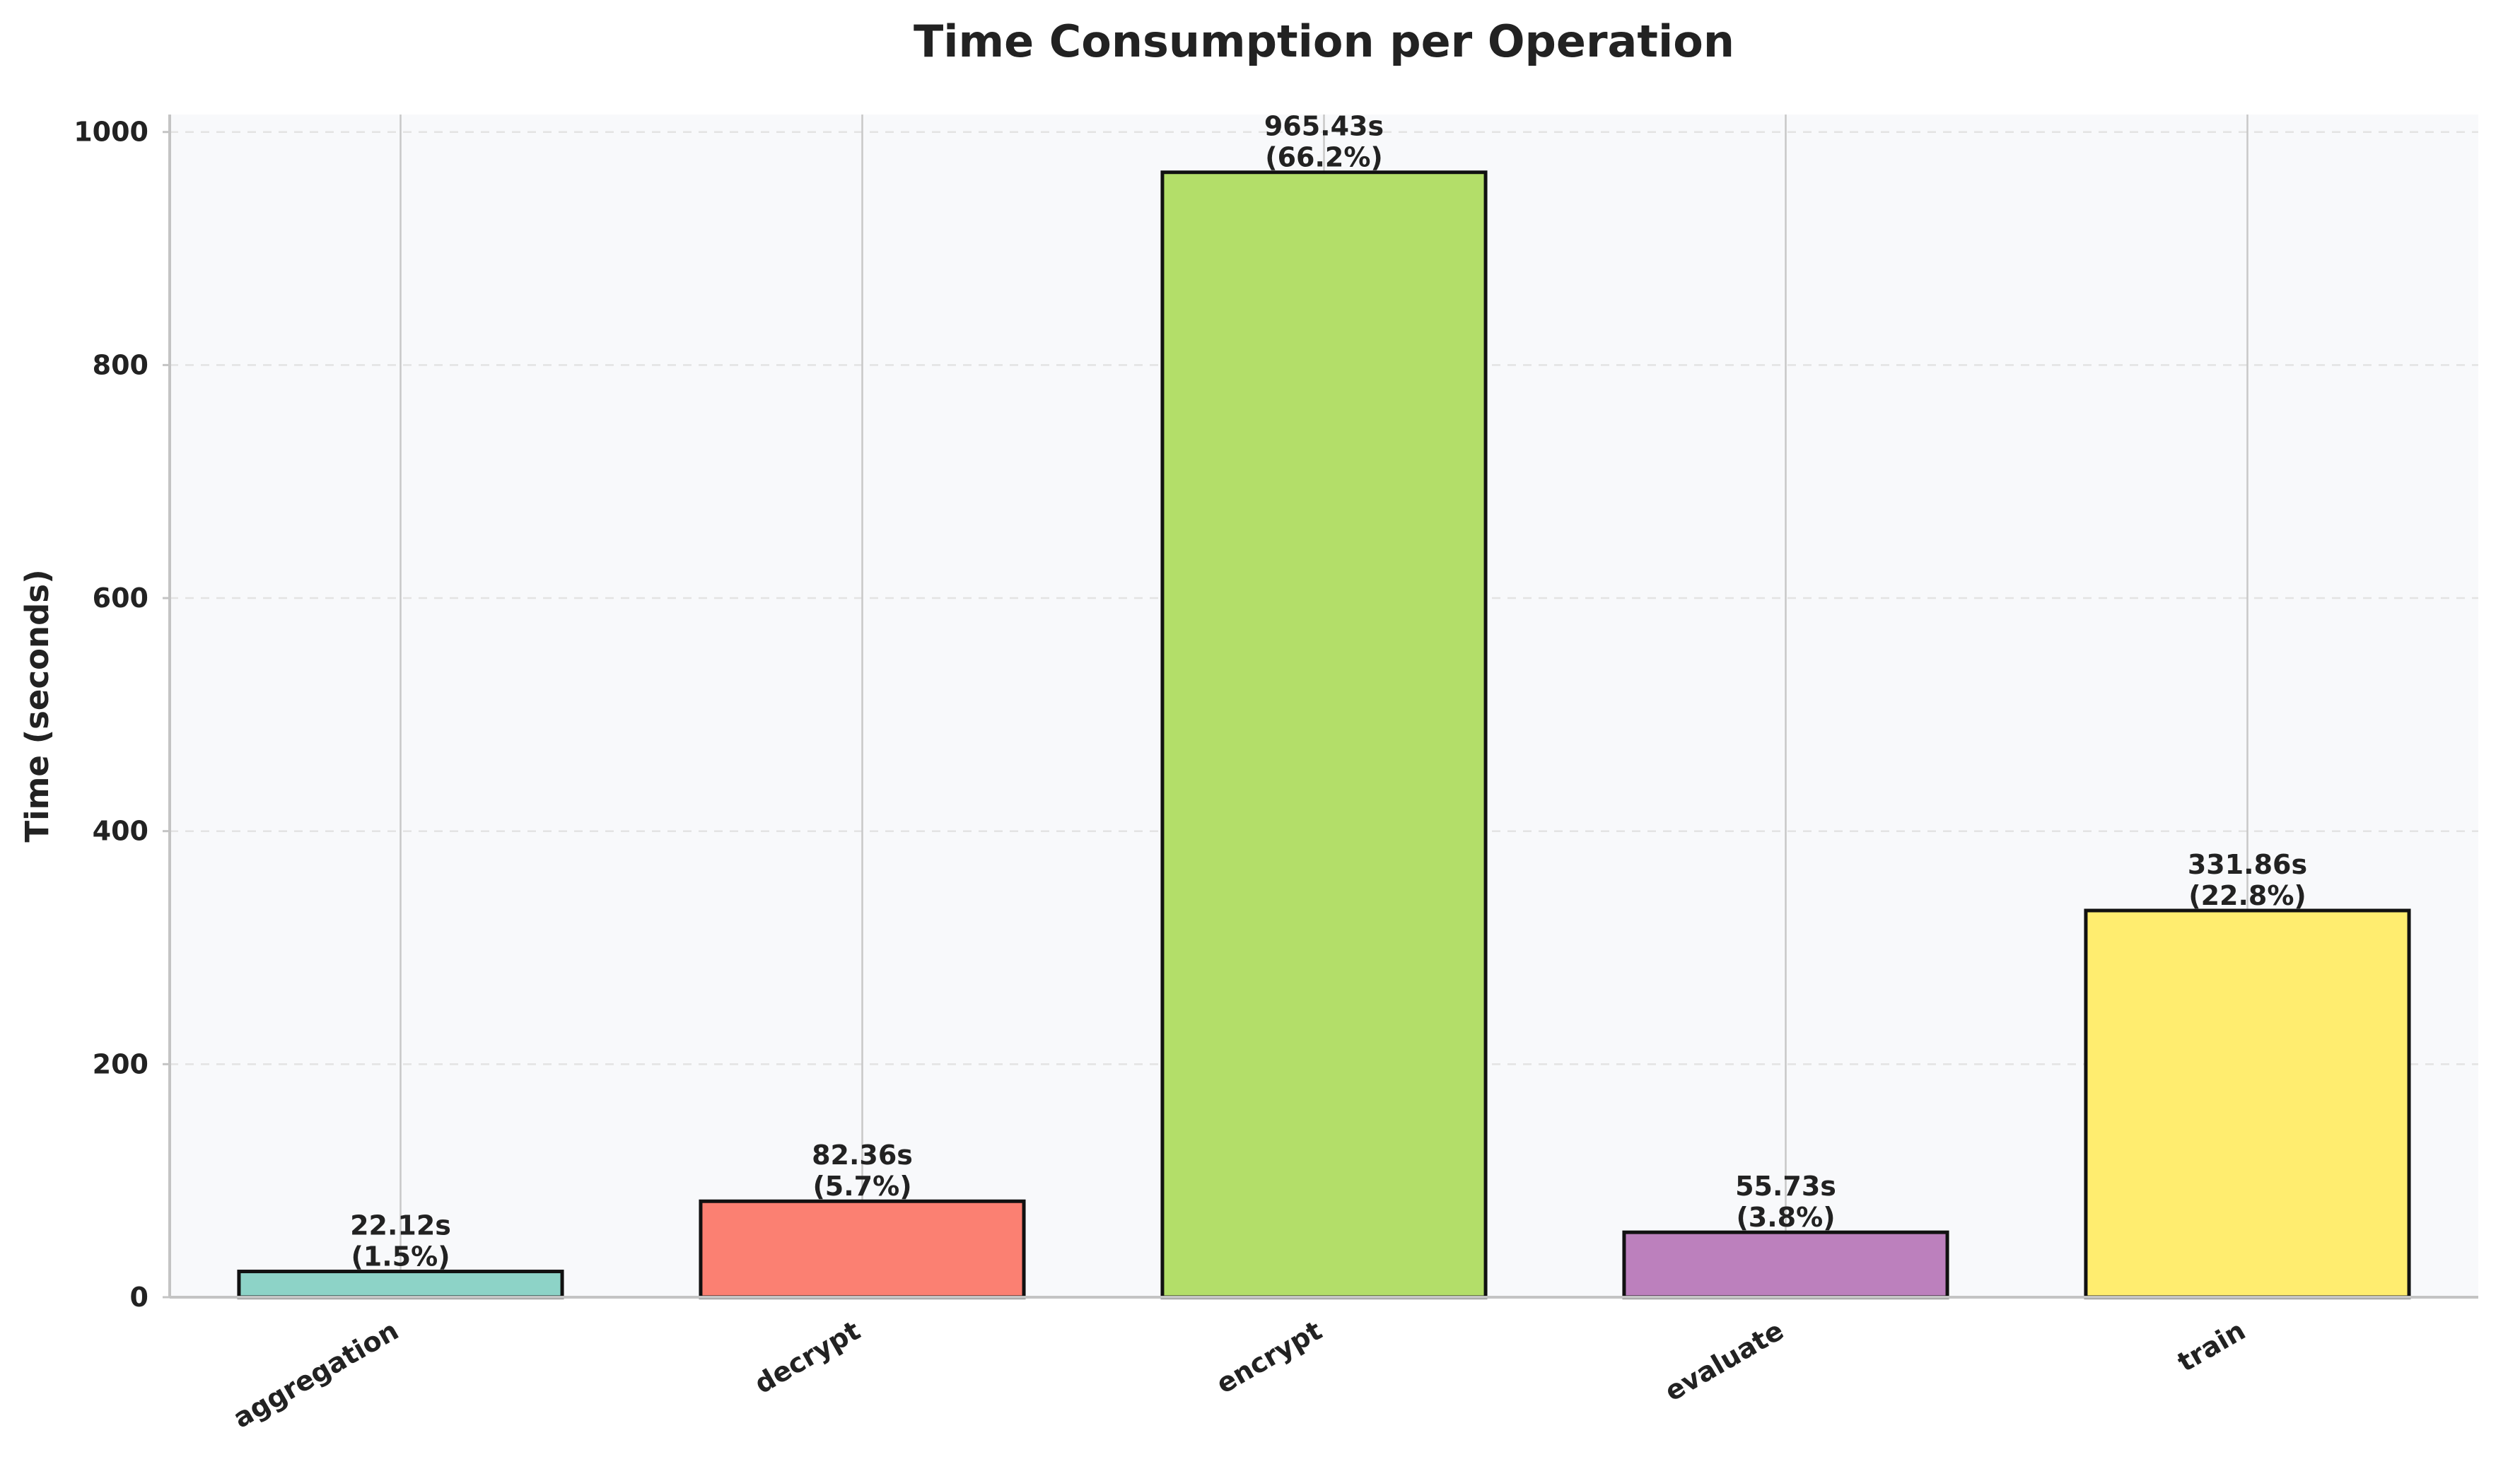  Describe the element at coordinates (1786, 1264) in the screenshot. I see `bar-evaluate` at that location.